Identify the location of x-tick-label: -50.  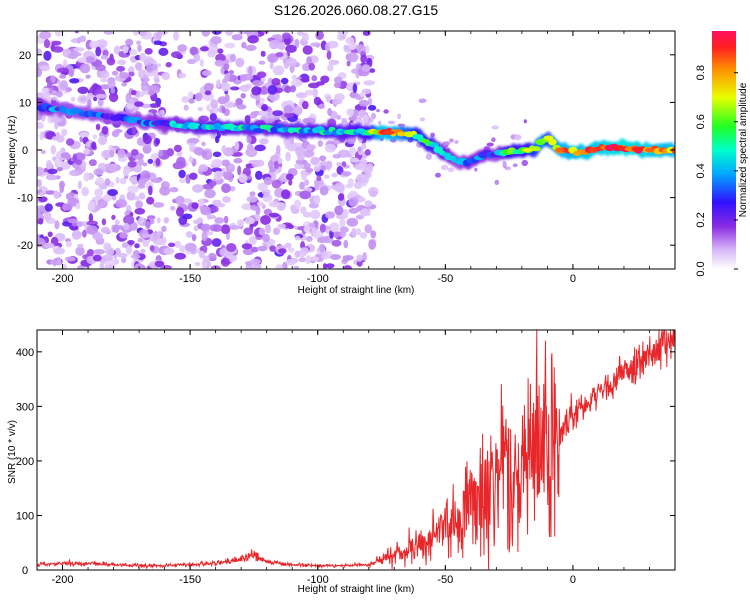
(445, 279).